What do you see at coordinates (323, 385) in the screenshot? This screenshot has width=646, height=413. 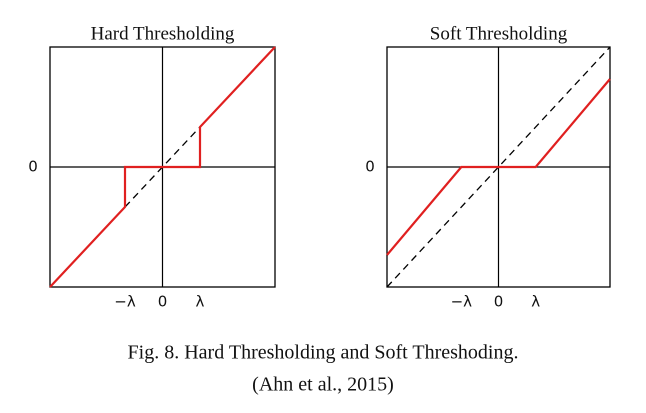 I see `caption-source: (Ahn et al., 2015)` at bounding box center [323, 385].